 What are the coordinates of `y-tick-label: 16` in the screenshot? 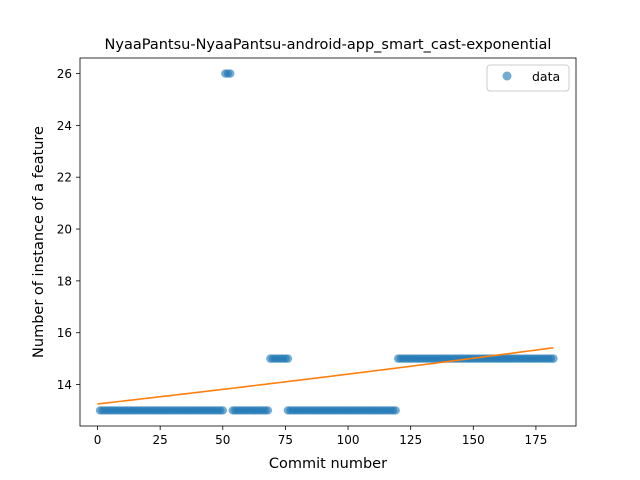 It's located at (64, 333).